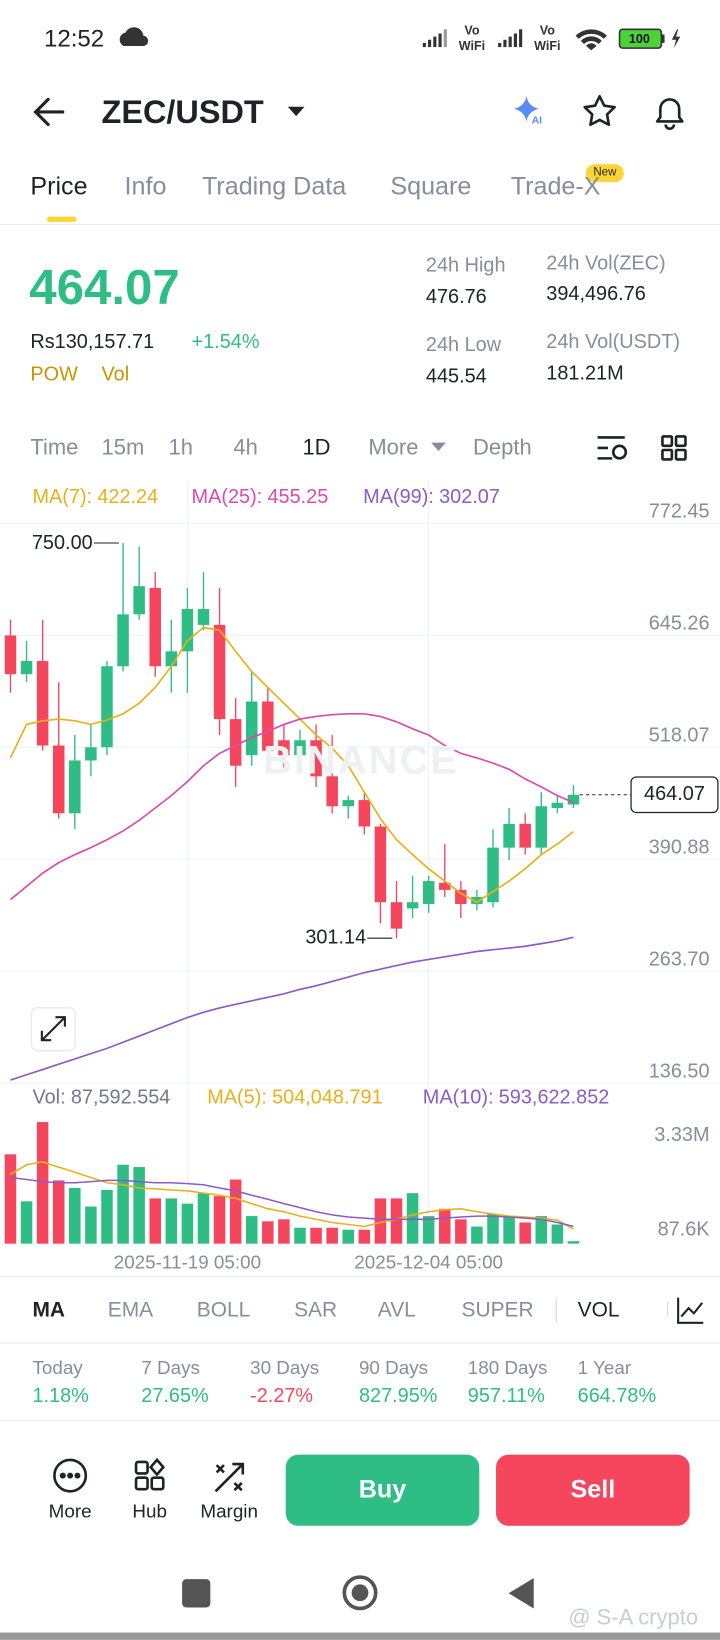  I want to click on active-tab-indicator, so click(62, 219).